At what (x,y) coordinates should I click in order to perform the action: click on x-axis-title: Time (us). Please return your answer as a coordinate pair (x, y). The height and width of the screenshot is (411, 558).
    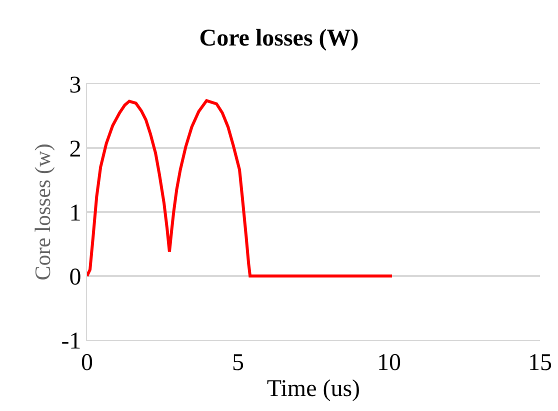
    Looking at the image, I should click on (313, 389).